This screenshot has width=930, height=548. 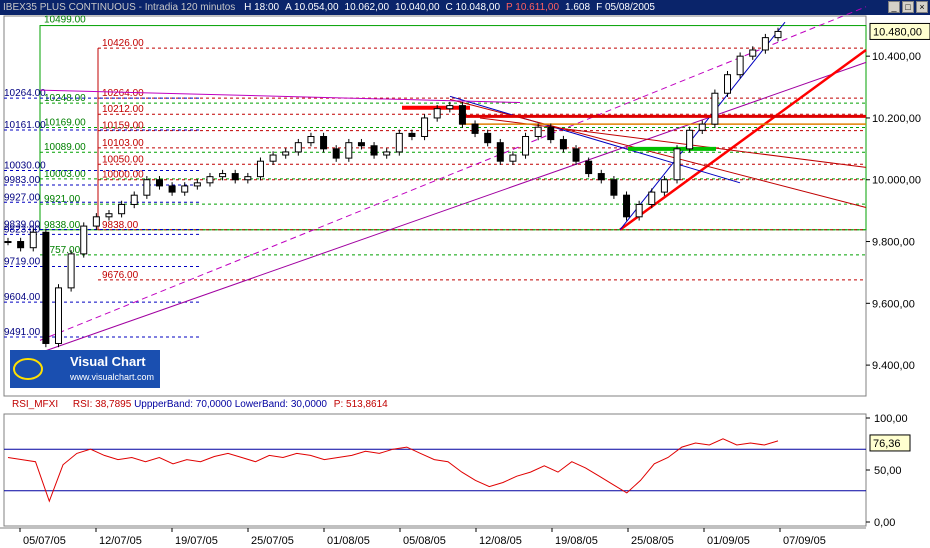 I want to click on watermark-brand: Visual Chart, so click(x=108, y=361).